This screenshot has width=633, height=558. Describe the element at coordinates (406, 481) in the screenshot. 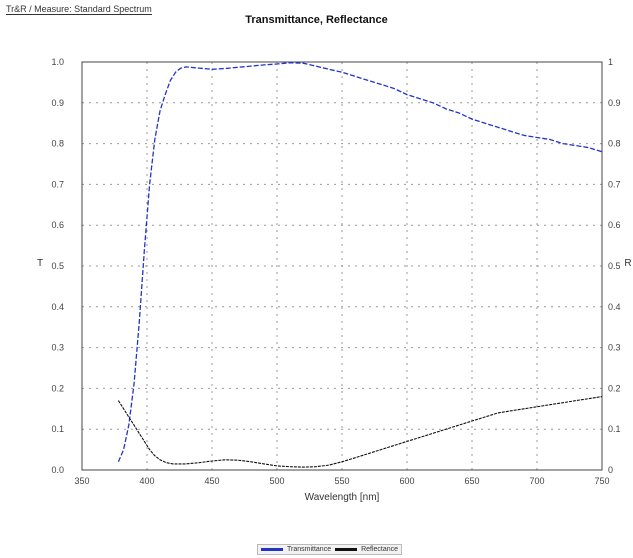

I see `x-tick-label: 600` at that location.